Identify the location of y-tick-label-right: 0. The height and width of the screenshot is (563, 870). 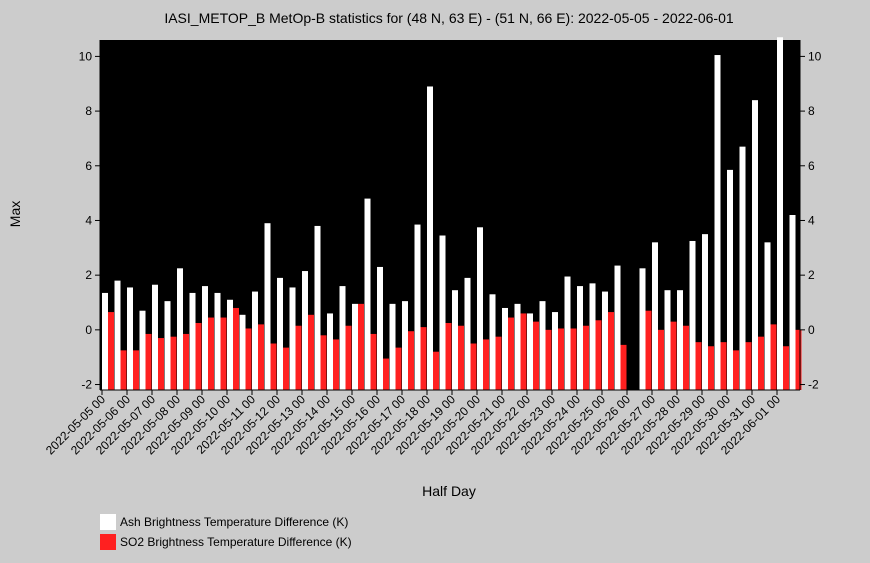
(811, 330).